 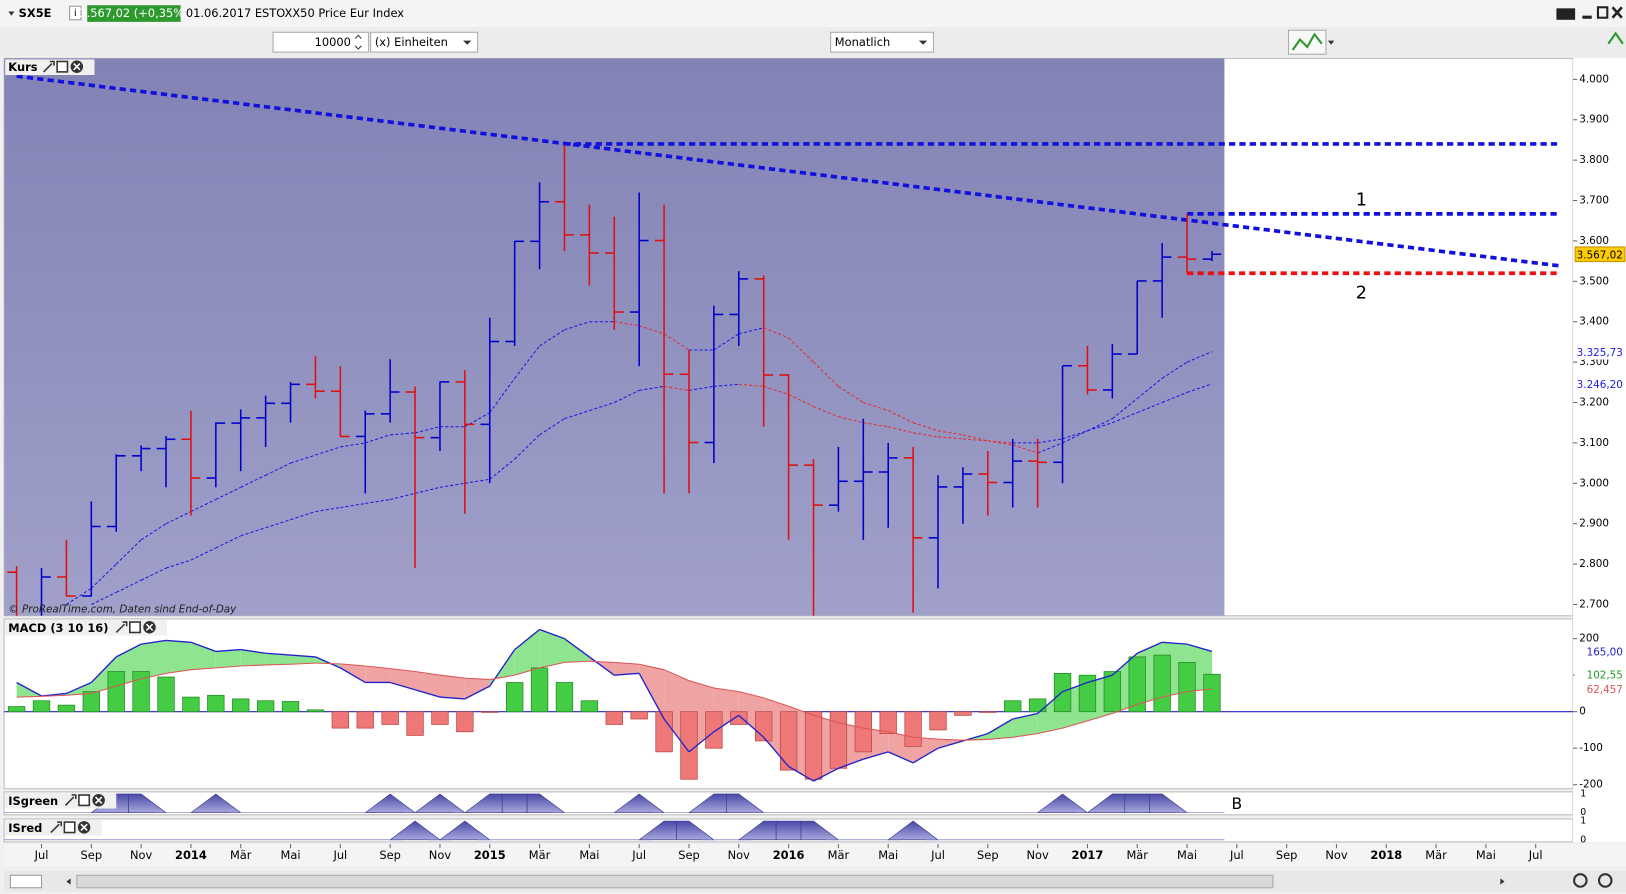 What do you see at coordinates (77, 67) in the screenshot?
I see `close-icon-x` at bounding box center [77, 67].